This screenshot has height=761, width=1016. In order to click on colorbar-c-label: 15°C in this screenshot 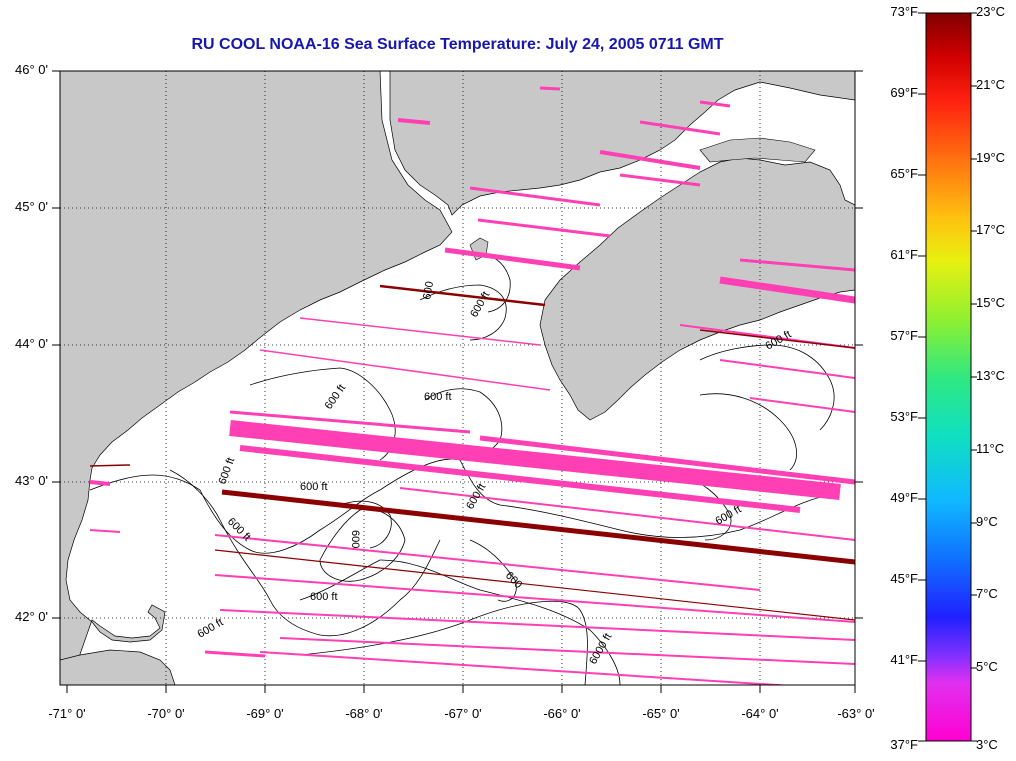, I will do `click(991, 302)`.